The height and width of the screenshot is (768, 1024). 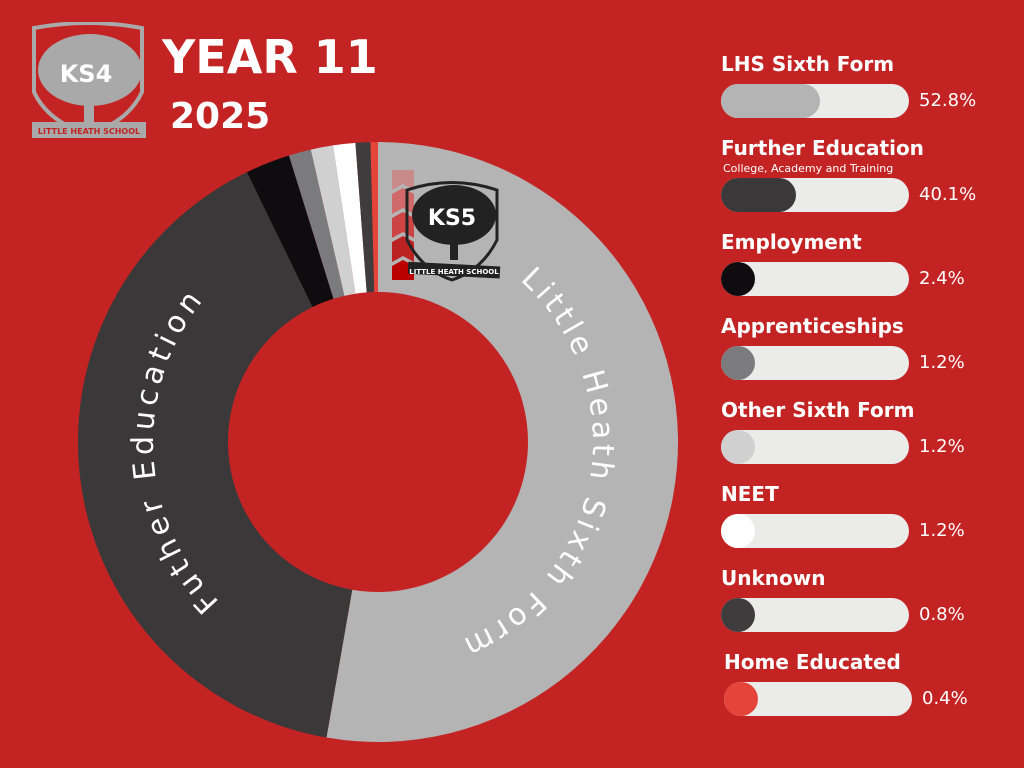 I want to click on legend-item: Employment 2.4%, so click(x=866, y=263).